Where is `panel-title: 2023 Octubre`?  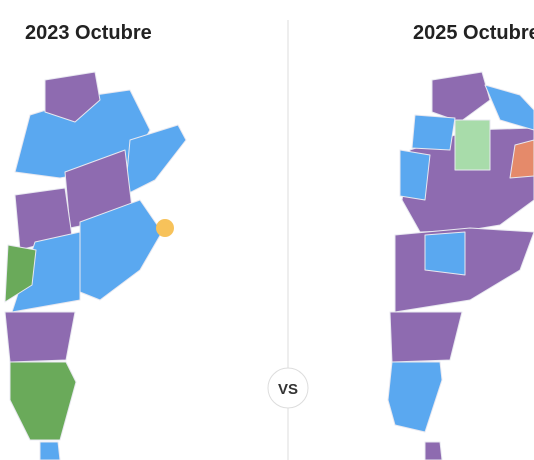 panel-title: 2023 Octubre is located at coordinates (88, 33).